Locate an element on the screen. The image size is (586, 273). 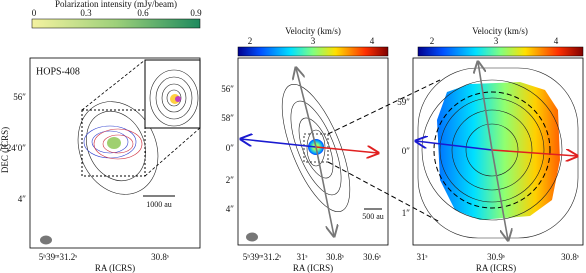
contours is located at coordinates (118, 148).